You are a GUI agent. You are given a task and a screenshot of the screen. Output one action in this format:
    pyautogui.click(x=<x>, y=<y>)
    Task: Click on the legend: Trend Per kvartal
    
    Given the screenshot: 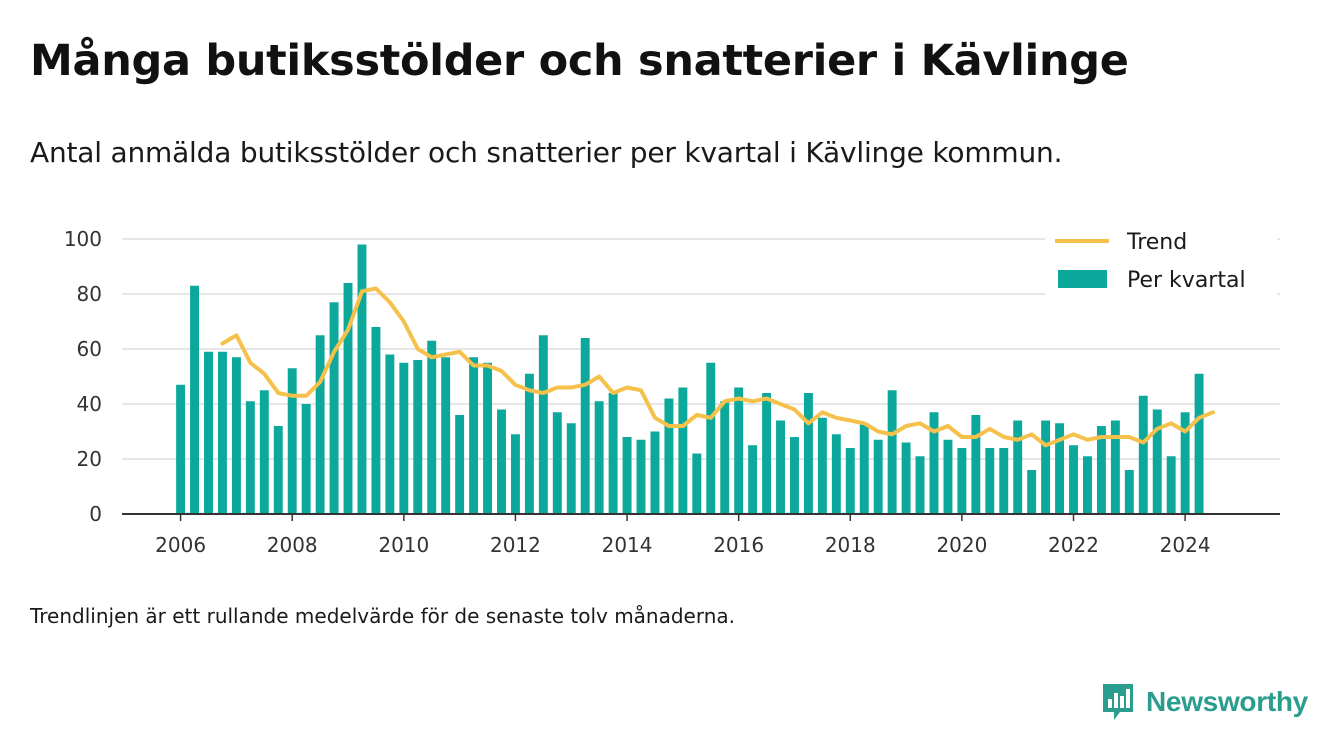 What is the action you would take?
    pyautogui.click(x=1161, y=260)
    